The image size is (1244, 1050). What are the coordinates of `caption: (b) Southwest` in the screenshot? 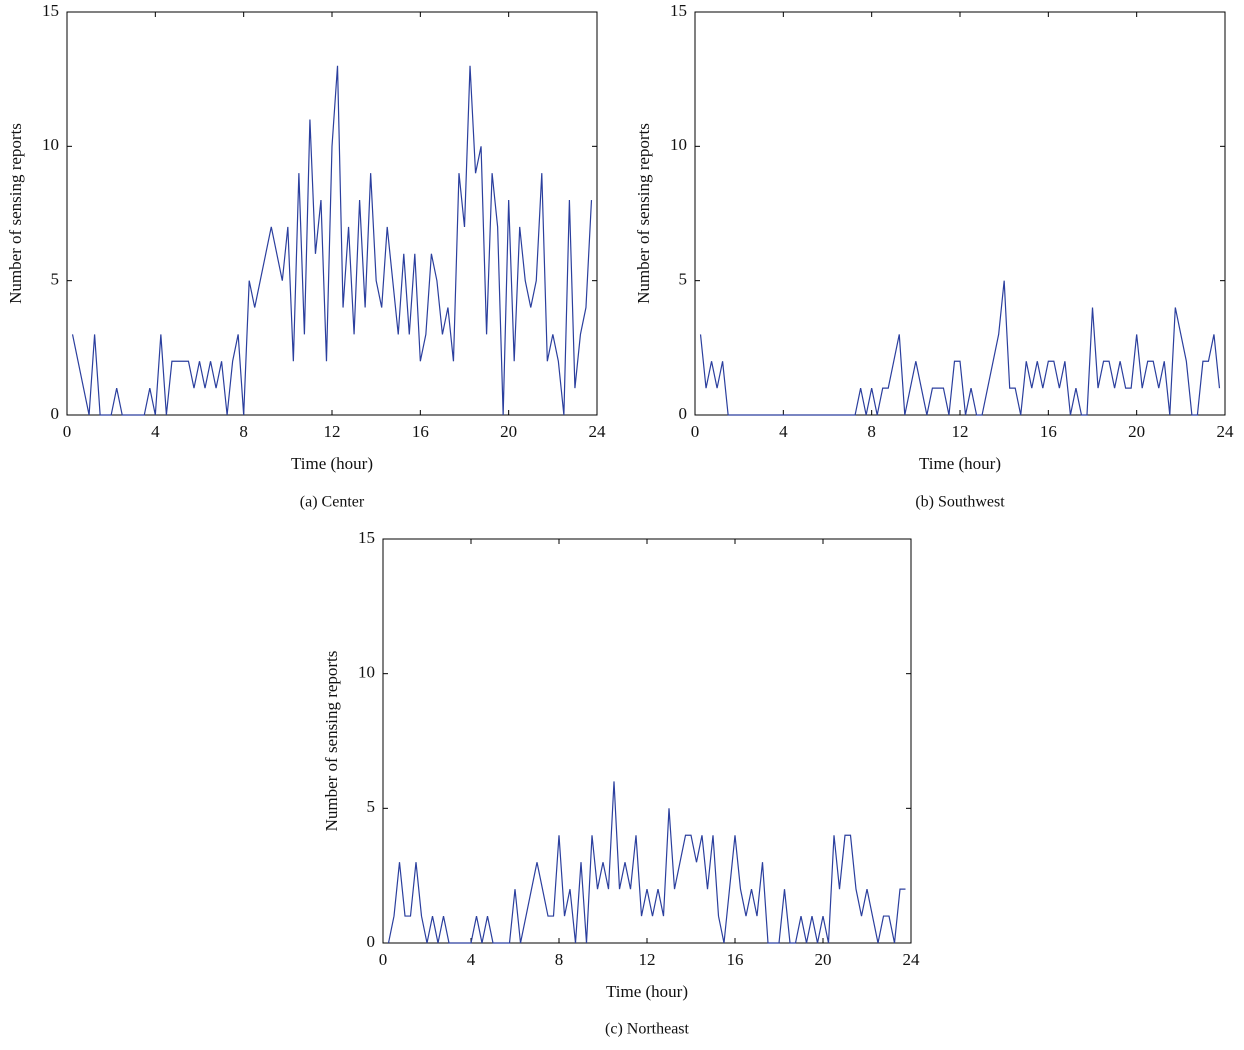 It's located at (960, 502).